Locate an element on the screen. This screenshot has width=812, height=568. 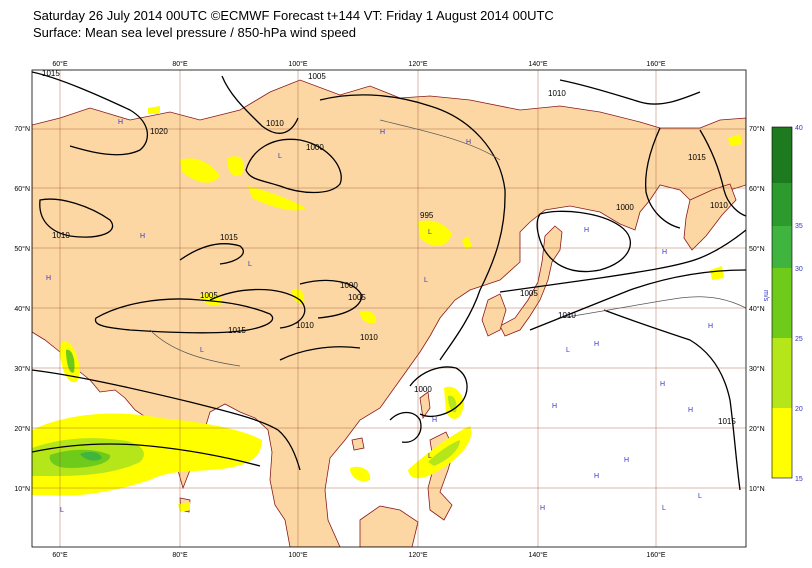
lon-labels-bottom: 60°E 80°E 100°E 120°E 140°E 160°E is located at coordinates (359, 555).